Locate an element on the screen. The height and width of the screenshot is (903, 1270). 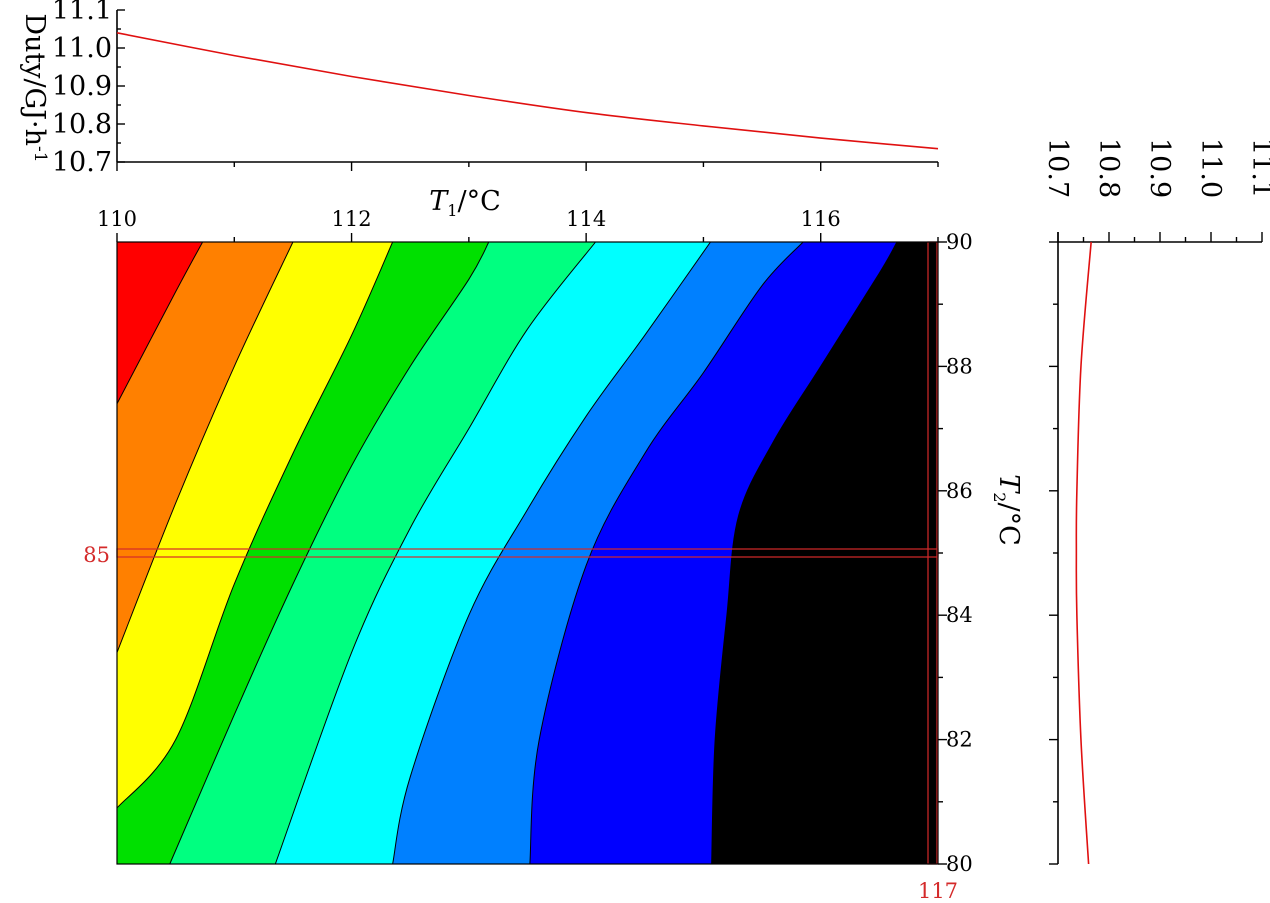
right-profile-plot: 10.7 10.8 10.9 11.0 11.1 is located at coordinates (1156, 501).